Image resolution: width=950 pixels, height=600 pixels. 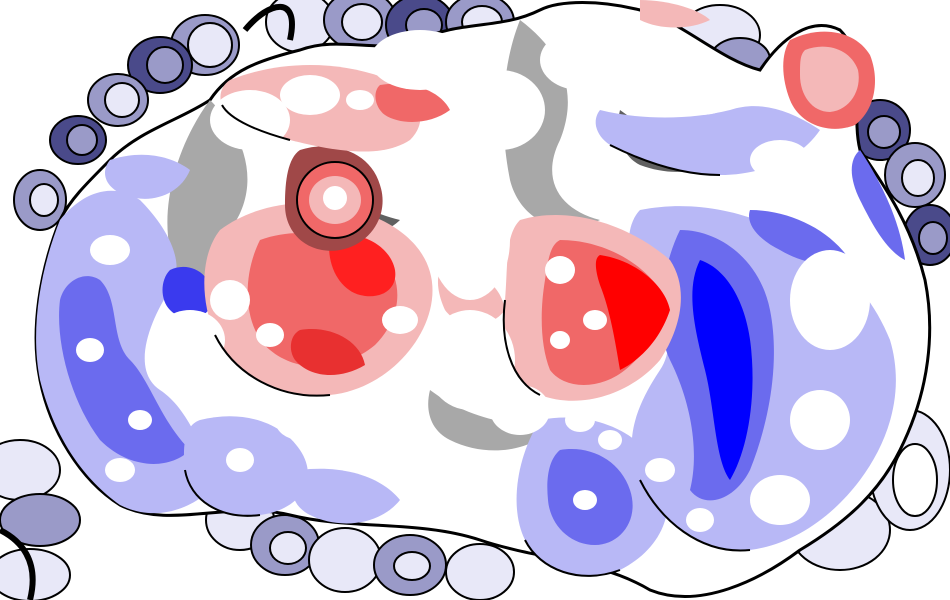 What do you see at coordinates (126, 122) in the screenshot?
I see `helix-top-left` at bounding box center [126, 122].